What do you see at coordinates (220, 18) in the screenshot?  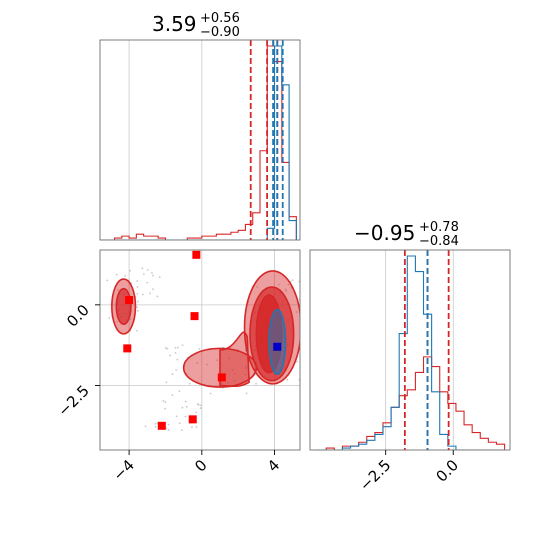 I see `title-1-upper: +0.56` at bounding box center [220, 18].